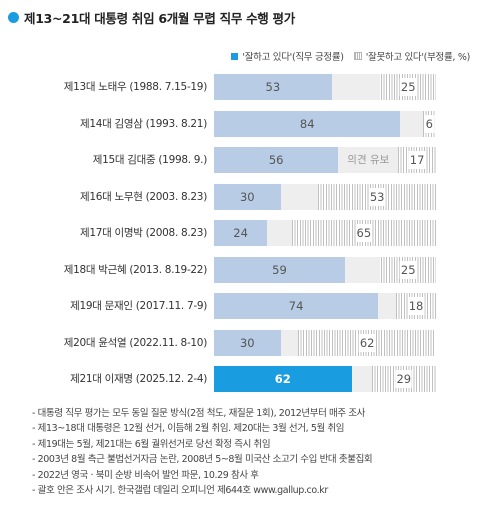  What do you see at coordinates (357, 56) in the screenshot?
I see `legend-swatch-negative` at bounding box center [357, 56].